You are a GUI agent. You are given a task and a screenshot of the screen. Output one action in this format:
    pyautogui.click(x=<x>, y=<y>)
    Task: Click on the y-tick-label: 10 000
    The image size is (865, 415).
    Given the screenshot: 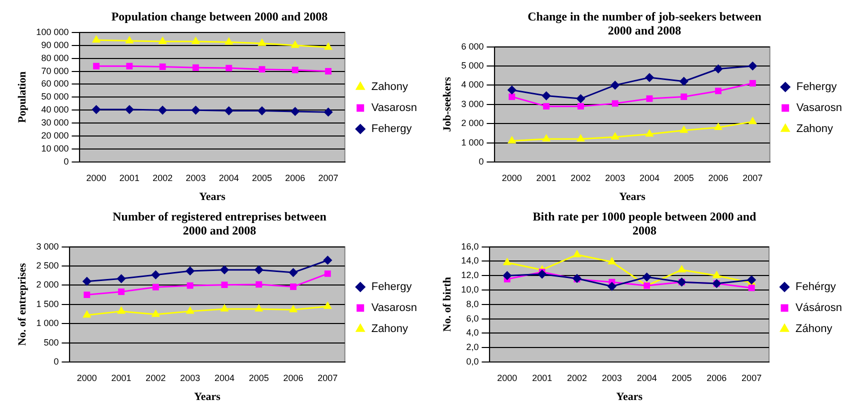 What is the action you would take?
    pyautogui.click(x=55, y=149)
    